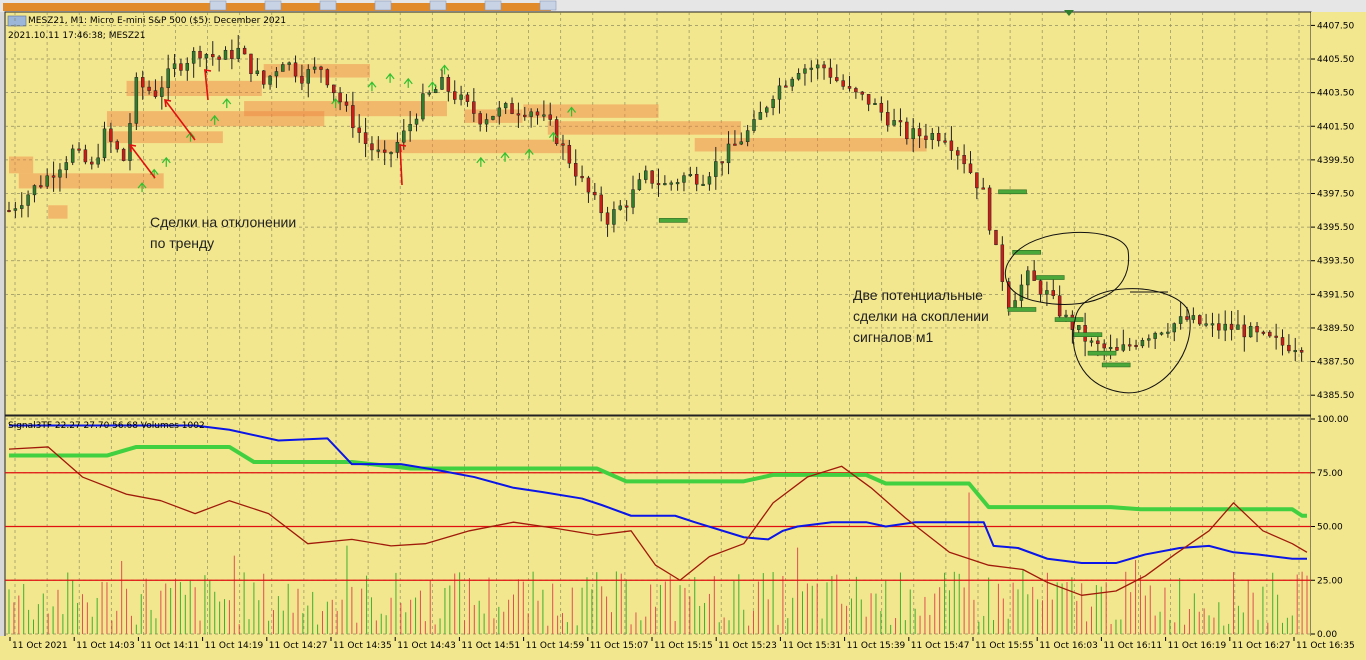 The height and width of the screenshot is (660, 1366). Describe the element at coordinates (1335, 363) in the screenshot. I see `price-tick-label: 4387.50` at that location.